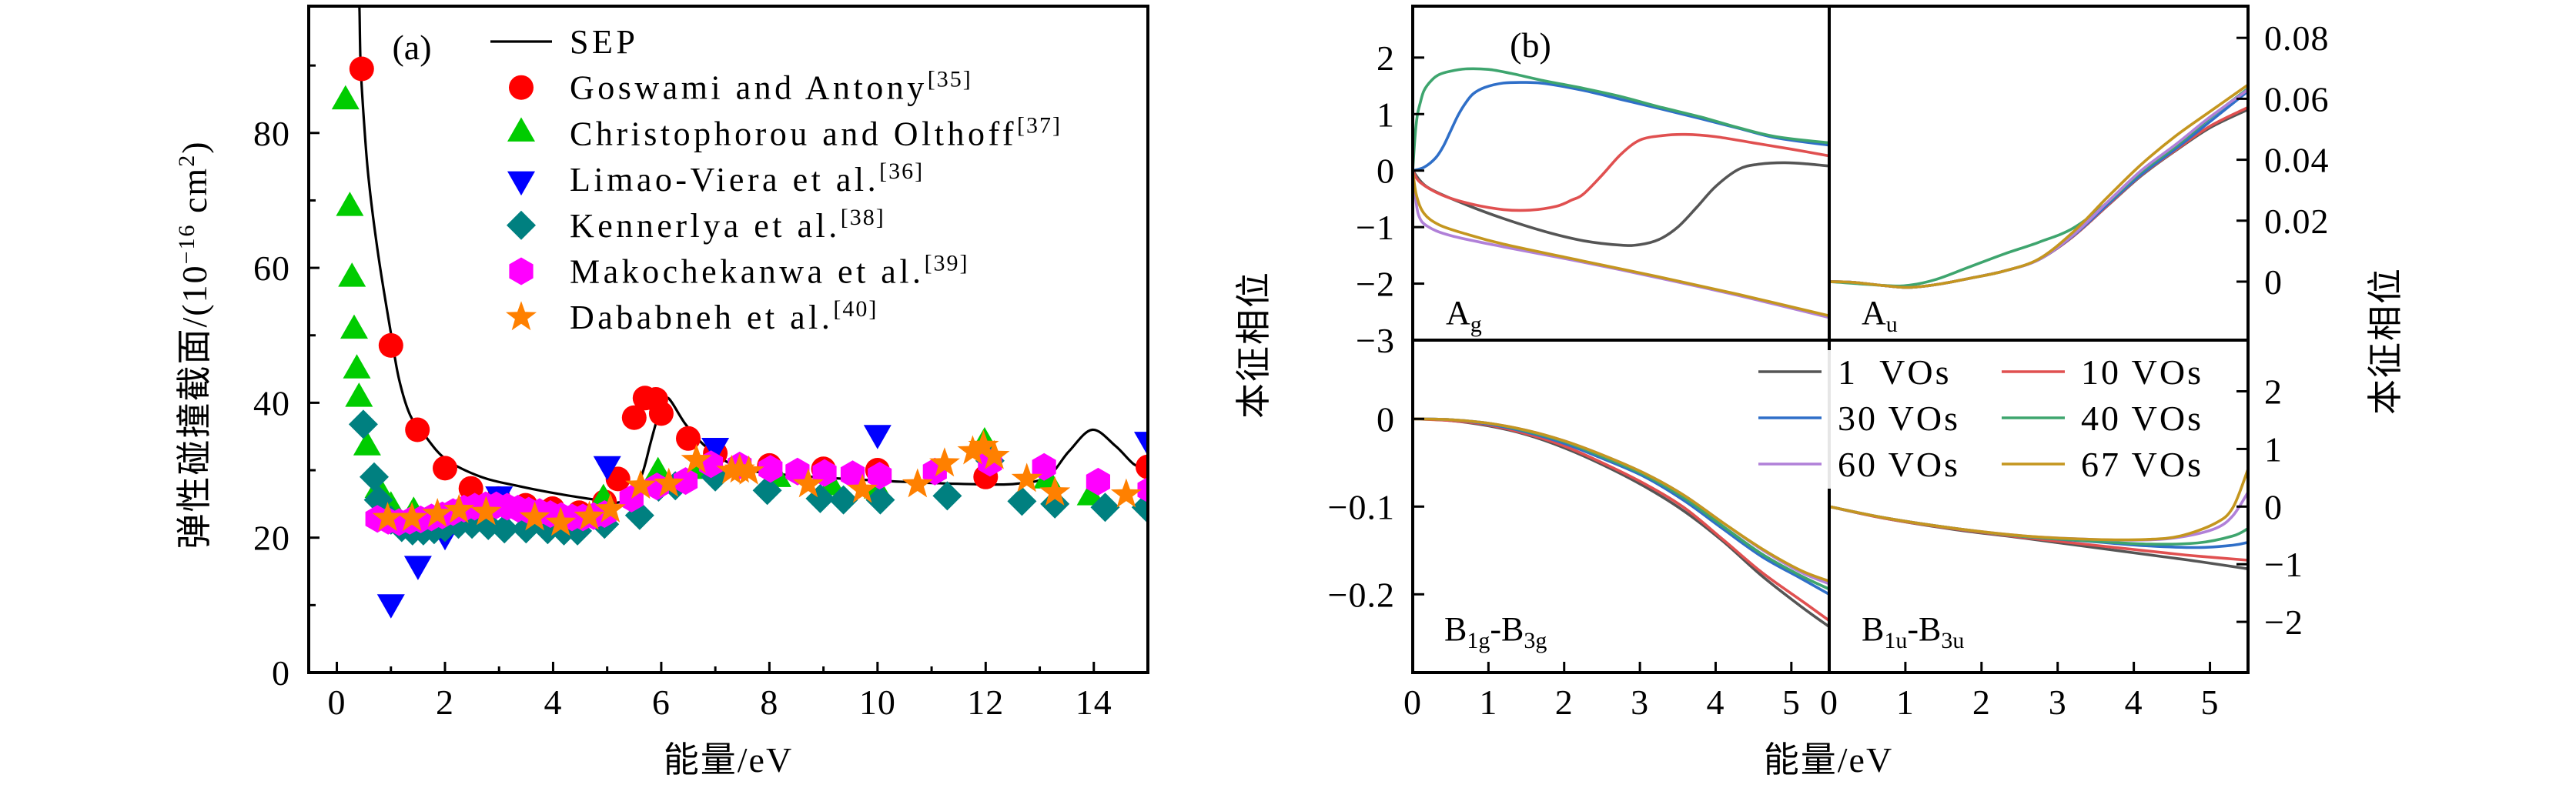 The width and height of the screenshot is (2576, 788). What do you see at coordinates (2142, 464) in the screenshot?
I see `legend-label: 67 VOs` at bounding box center [2142, 464].